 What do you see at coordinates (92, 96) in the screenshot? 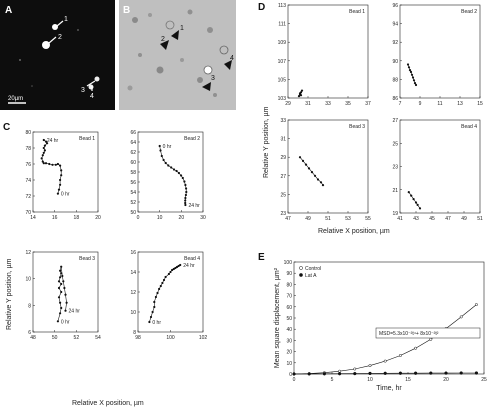
I see `arrow-label-4: 4` at bounding box center [92, 96].